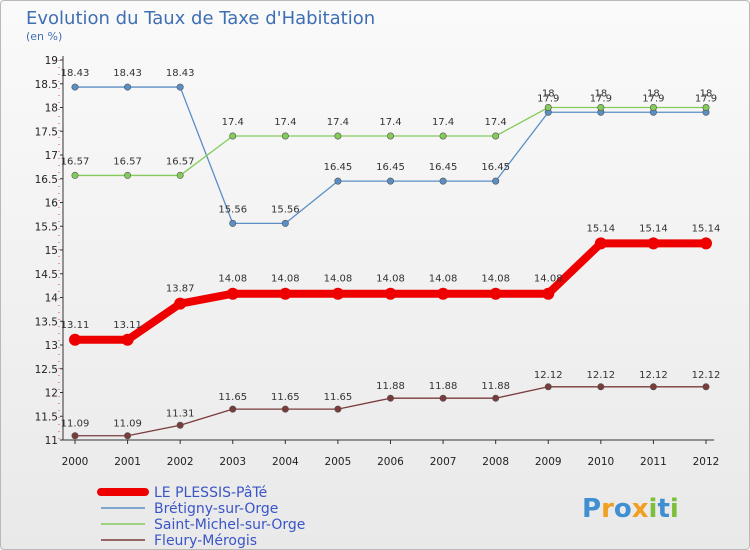  I want to click on x-tick-label: 2003, so click(232, 462).